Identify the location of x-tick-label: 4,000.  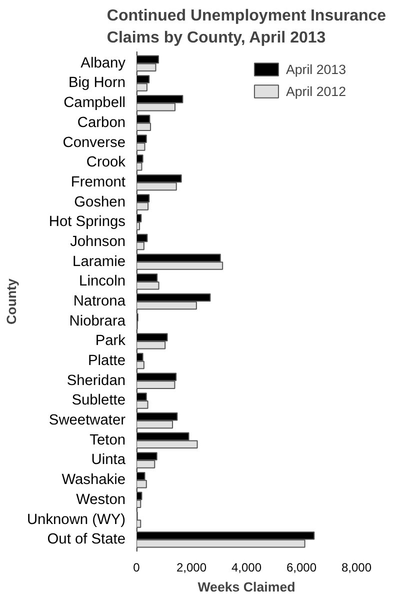
(246, 567).